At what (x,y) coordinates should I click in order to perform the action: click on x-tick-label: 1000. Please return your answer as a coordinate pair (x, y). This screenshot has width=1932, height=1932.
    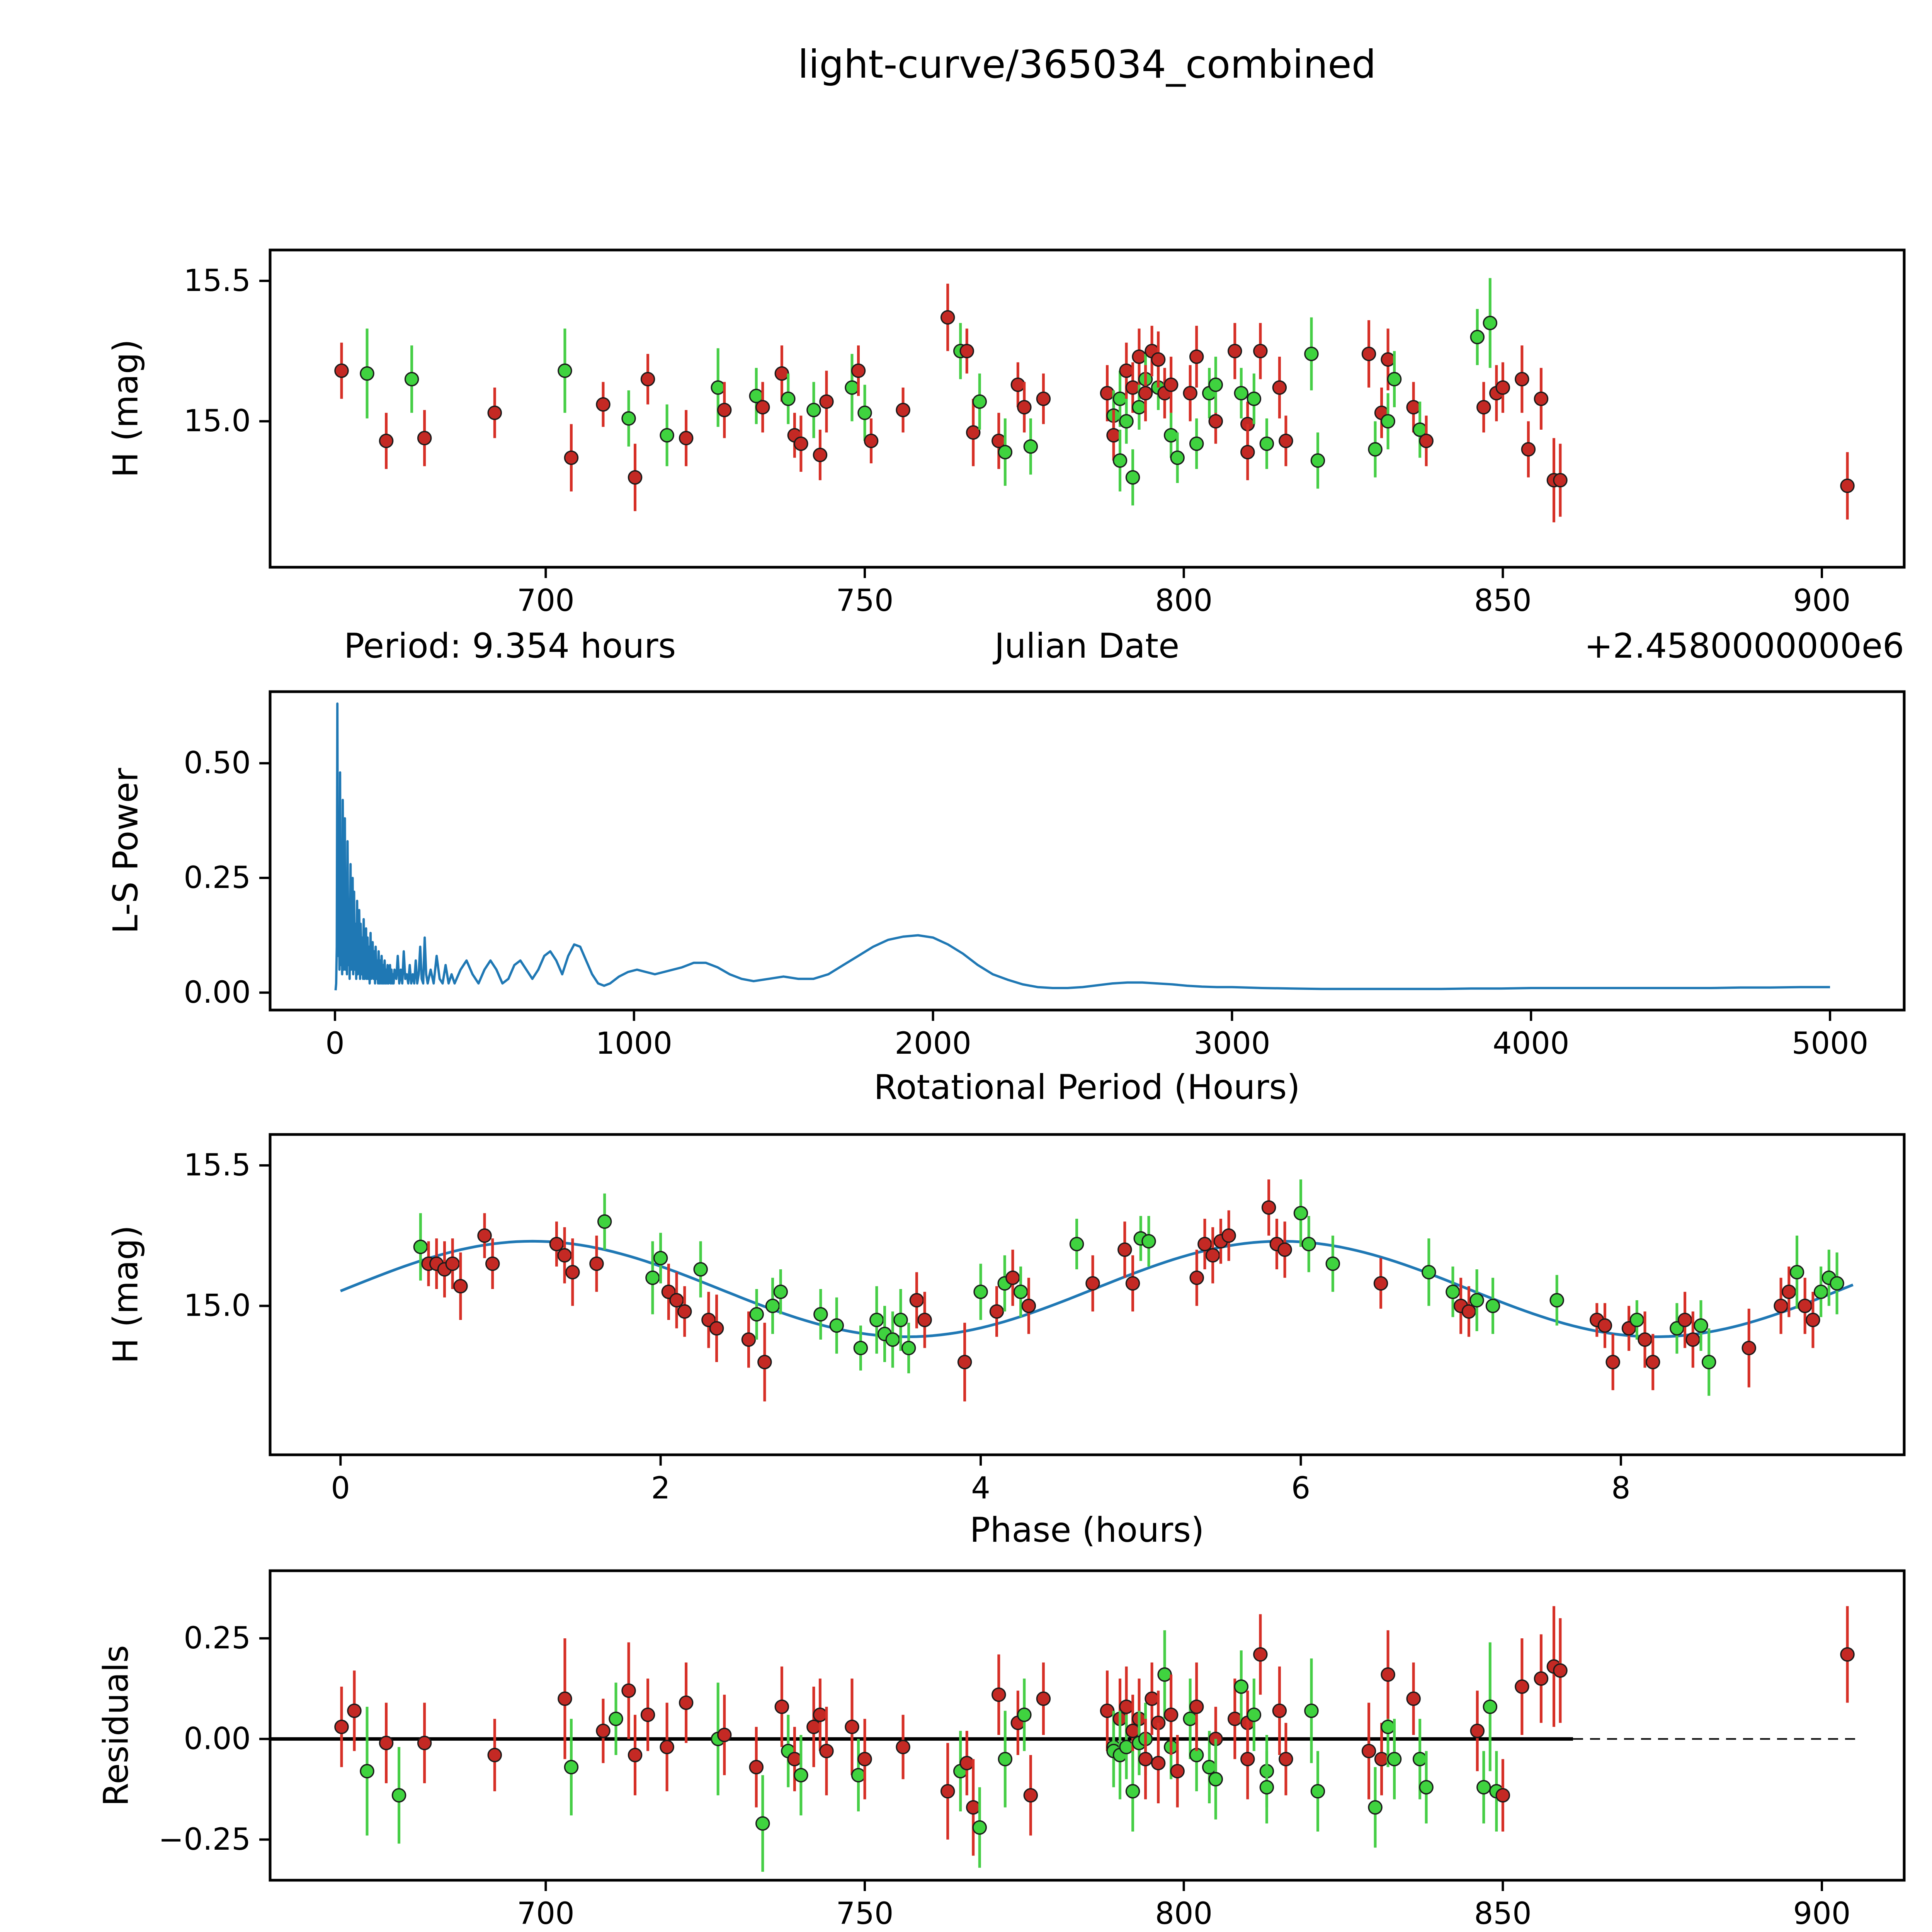
    Looking at the image, I should click on (634, 1043).